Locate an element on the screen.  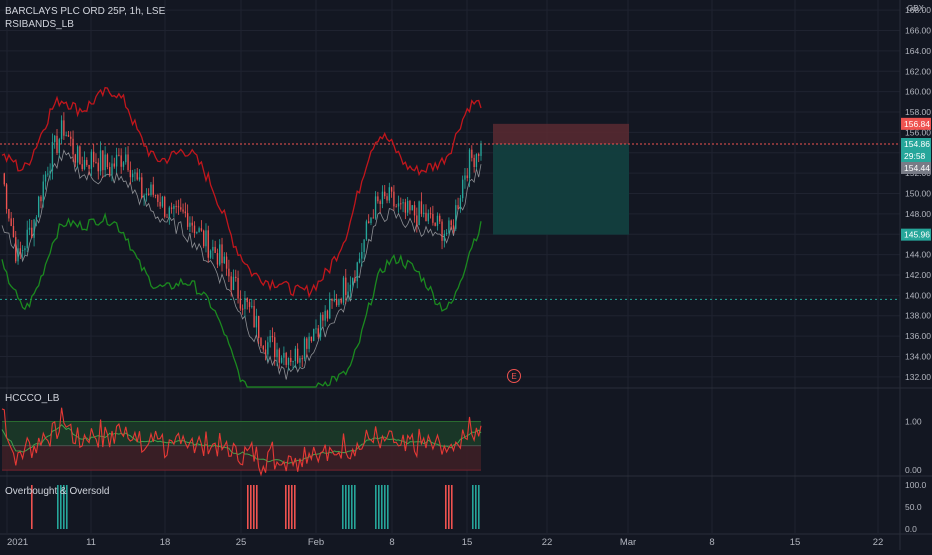
target-price-tag: 145.96 is located at coordinates (917, 235).